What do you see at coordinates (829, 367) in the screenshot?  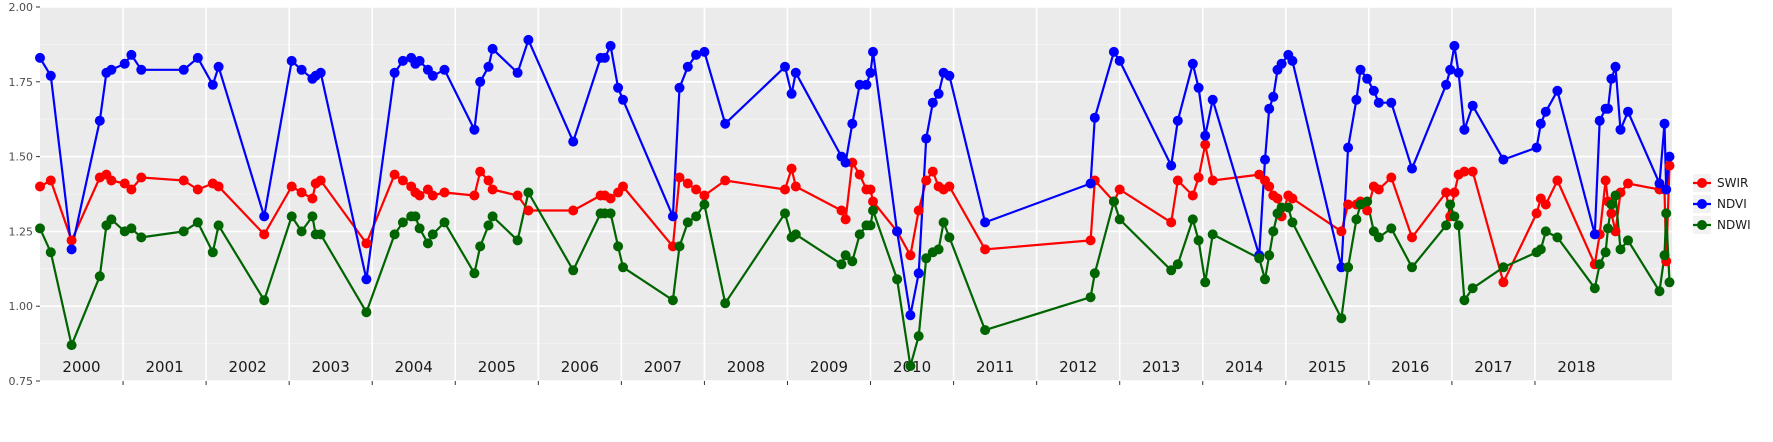 I see `year-label: 2009` at bounding box center [829, 367].